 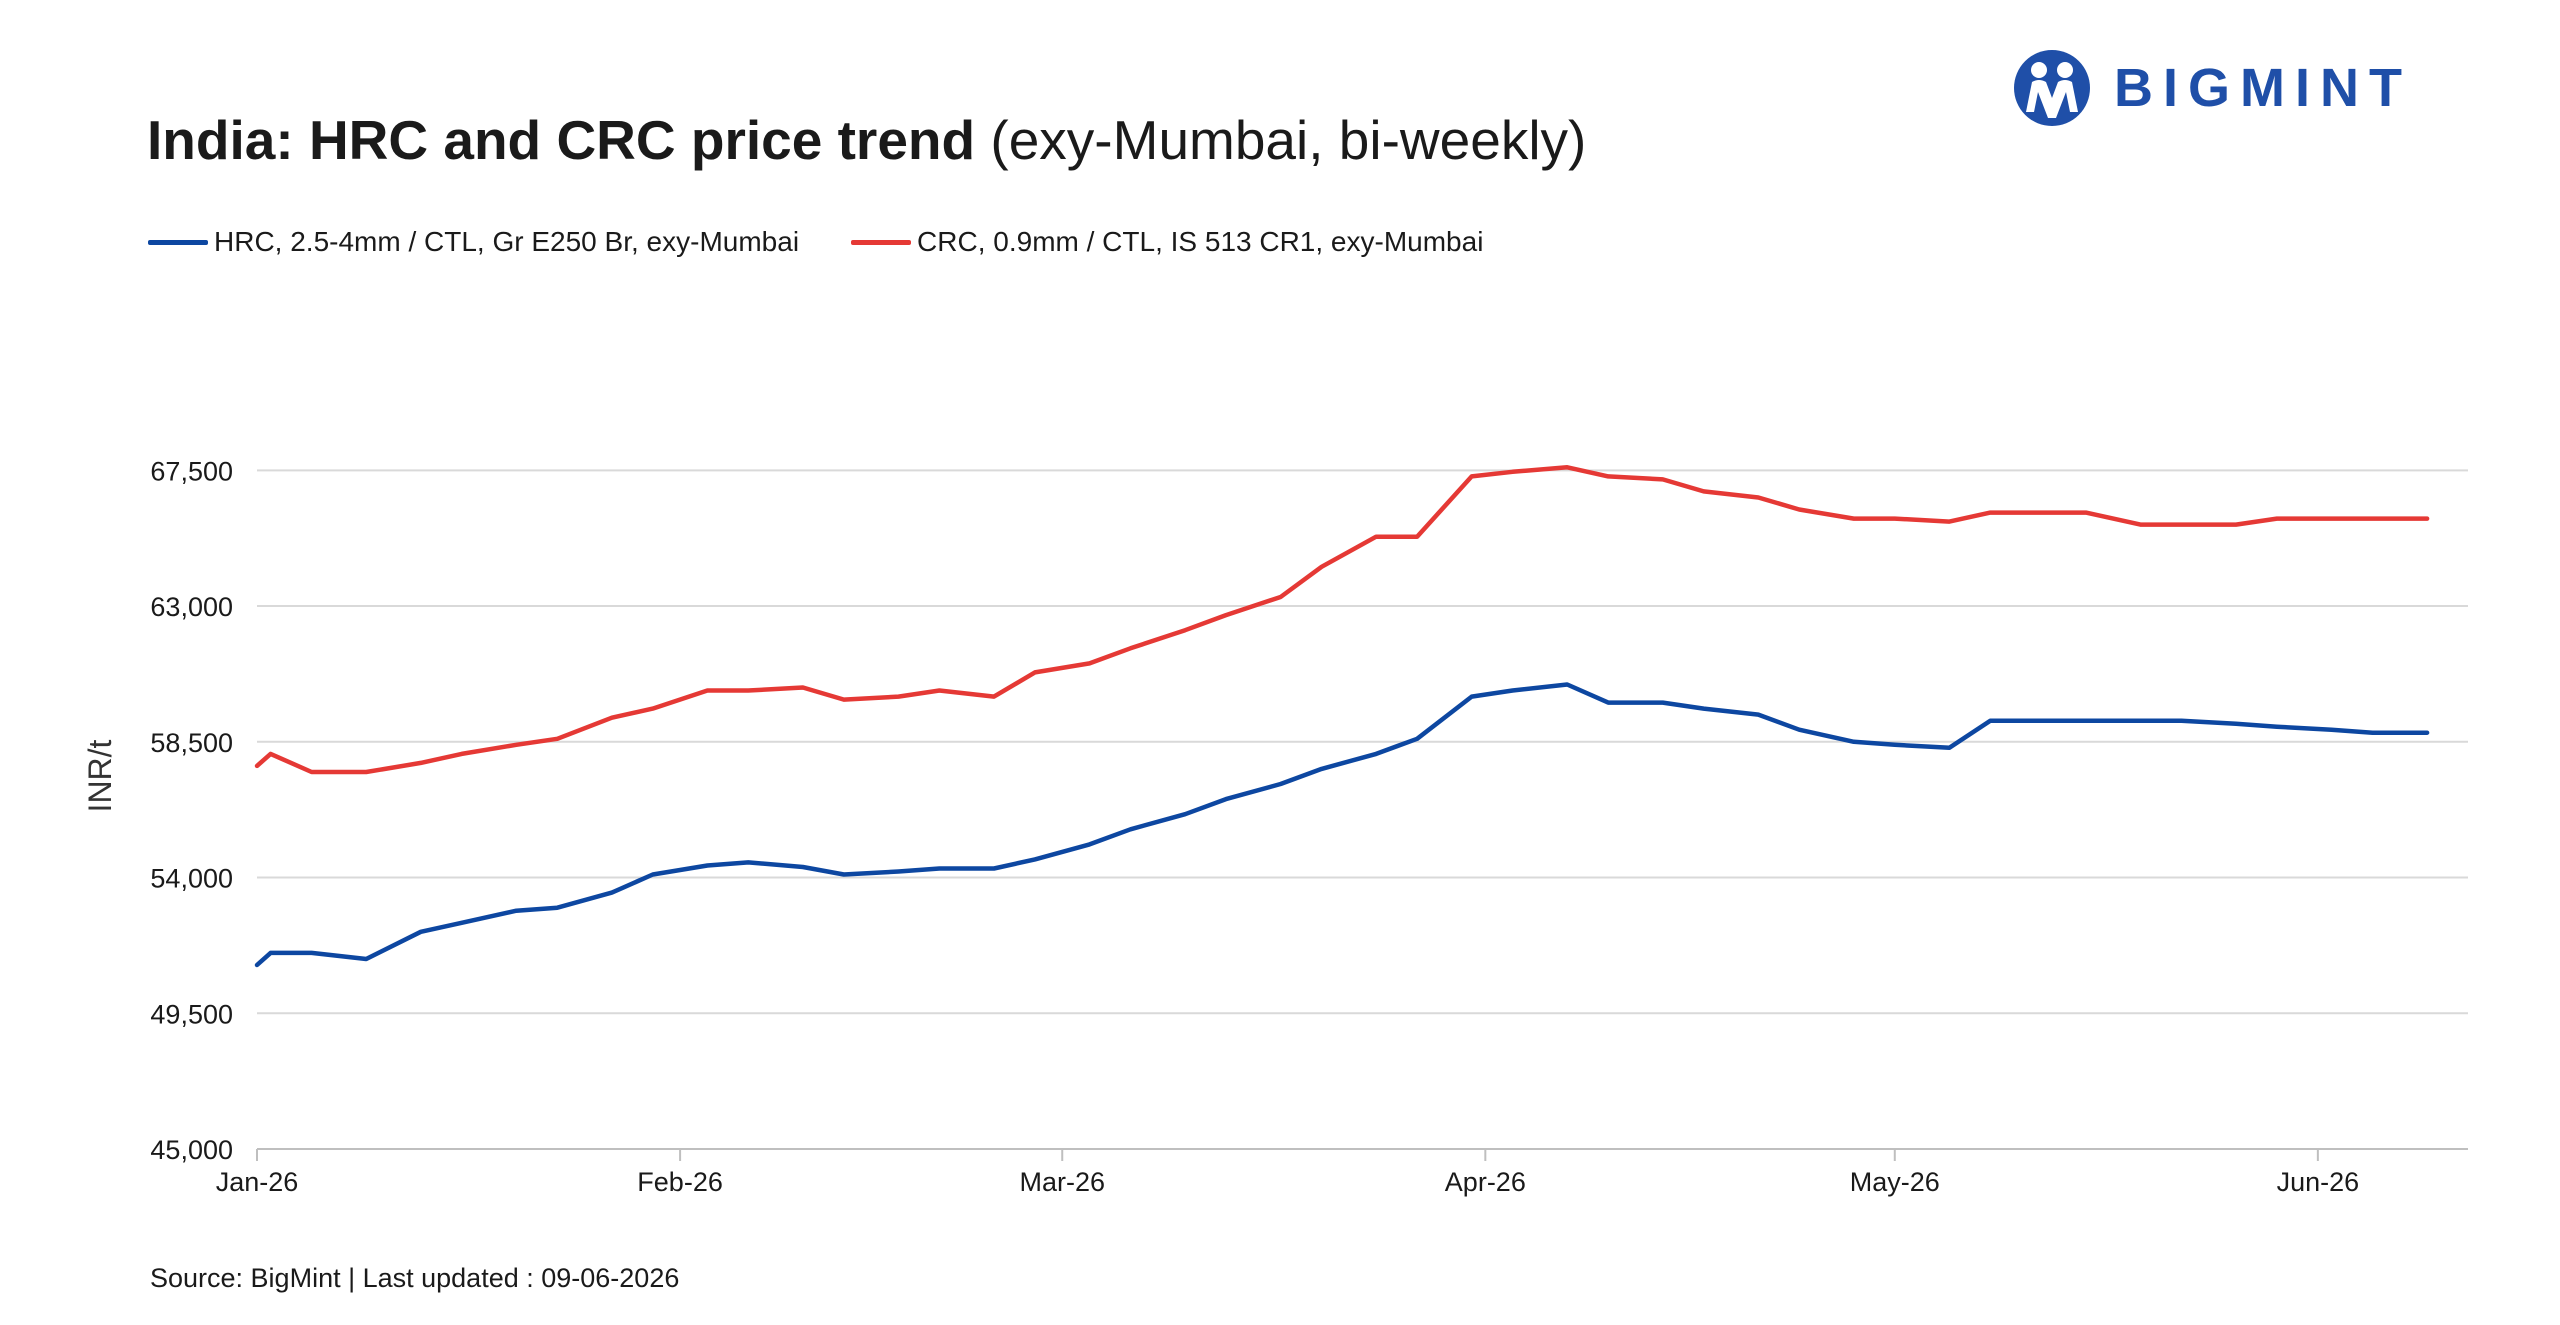 I want to click on chart-title-main: India: HRC and CRC price trend, so click(x=561, y=140).